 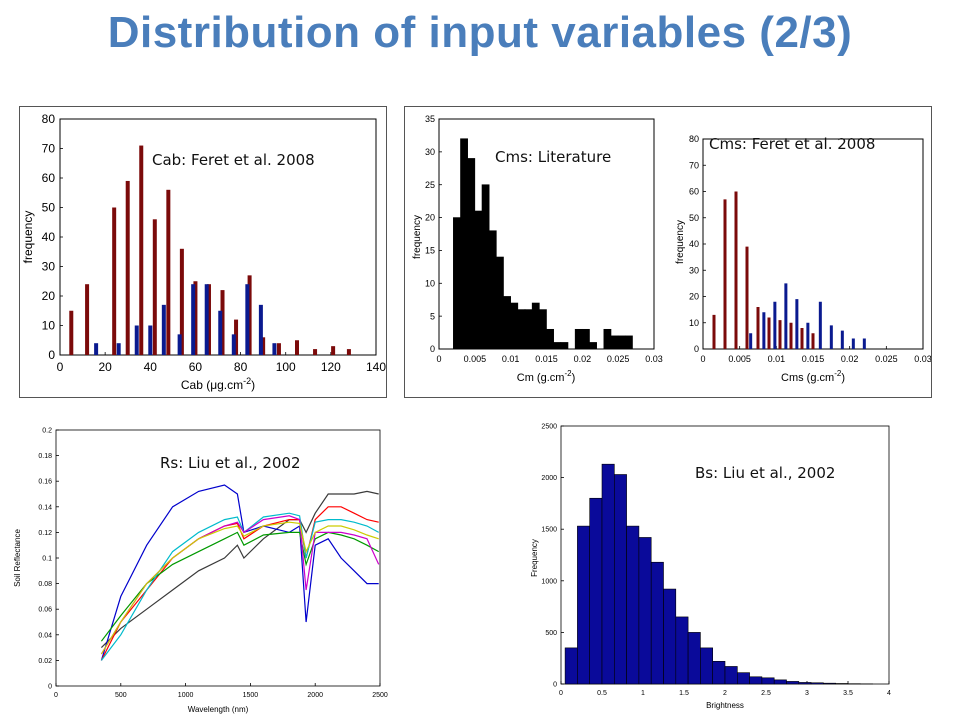 What do you see at coordinates (45, 635) in the screenshot?
I see `y-tick-label: 0.04` at bounding box center [45, 635].